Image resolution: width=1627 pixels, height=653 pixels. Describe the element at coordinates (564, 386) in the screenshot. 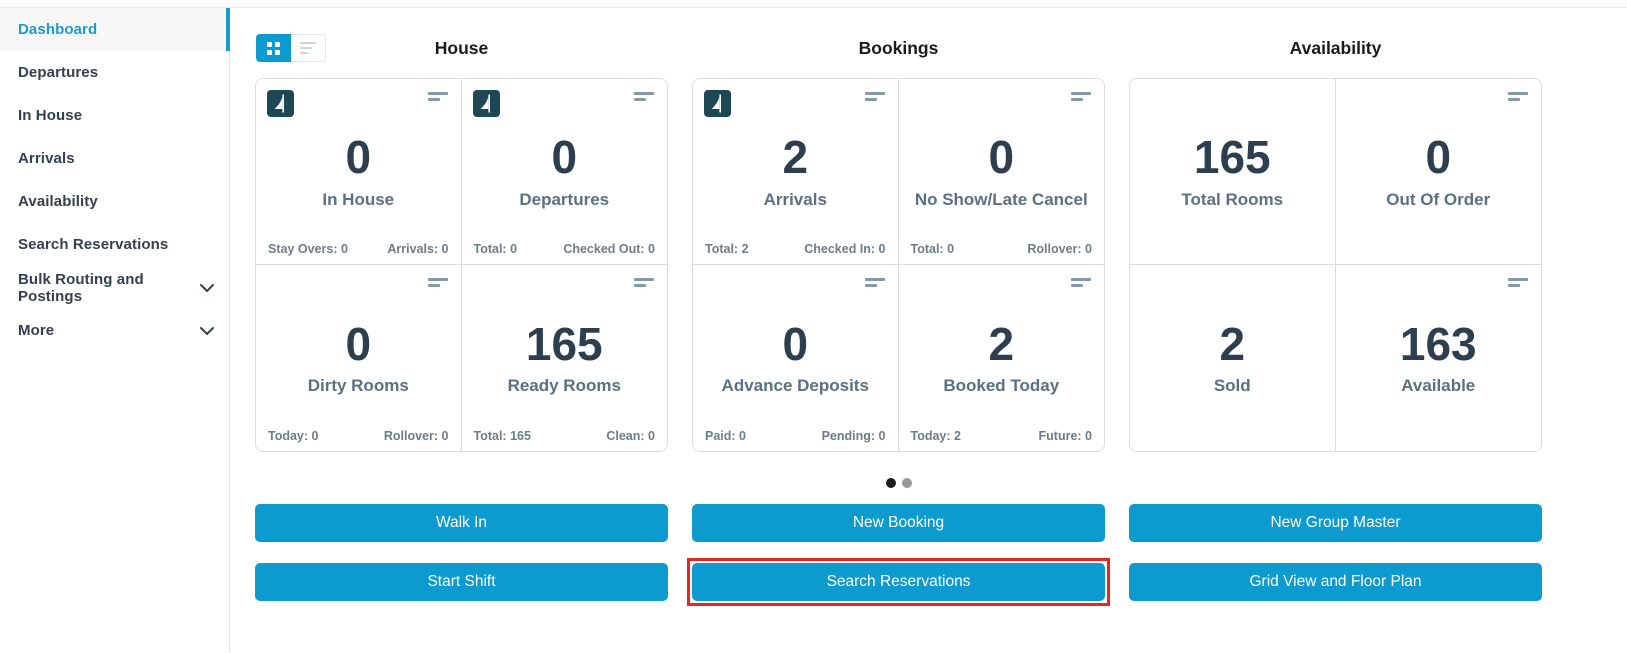

I see `stat-label: Ready Rooms` at that location.